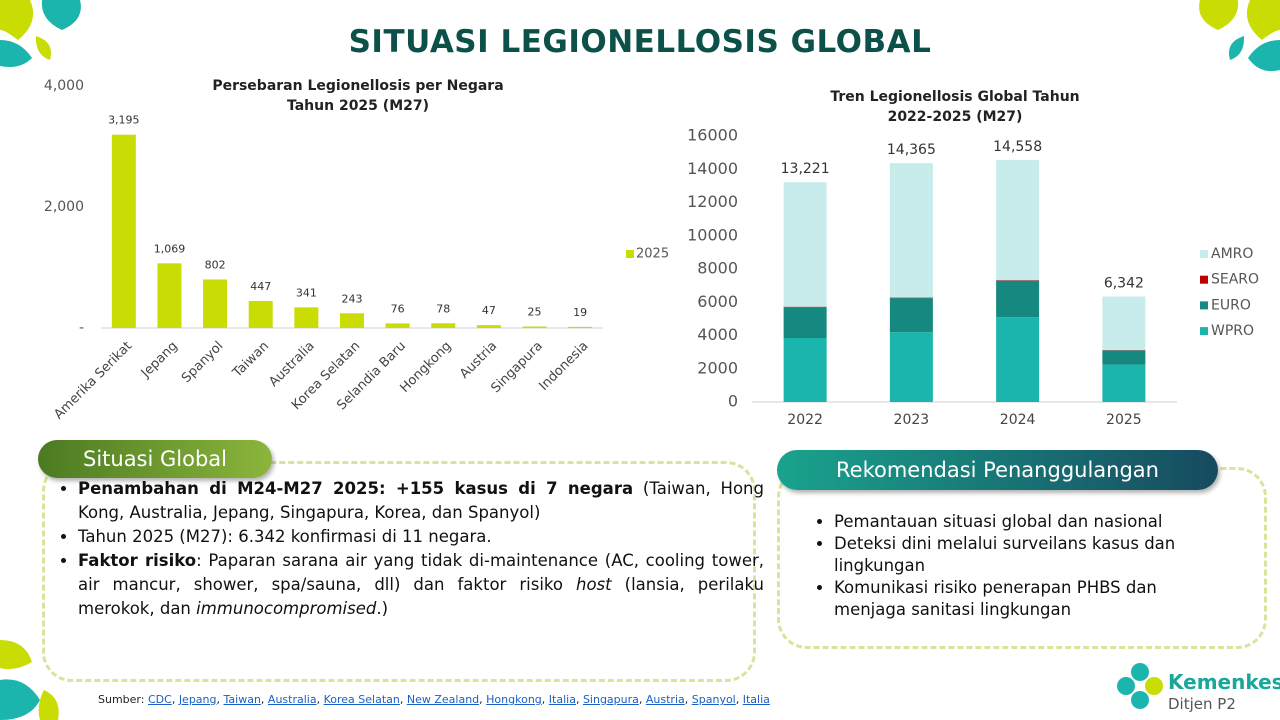 The image size is (1280, 720). What do you see at coordinates (717, 367) in the screenshot?
I see `y-tick-label: 2000` at bounding box center [717, 367].